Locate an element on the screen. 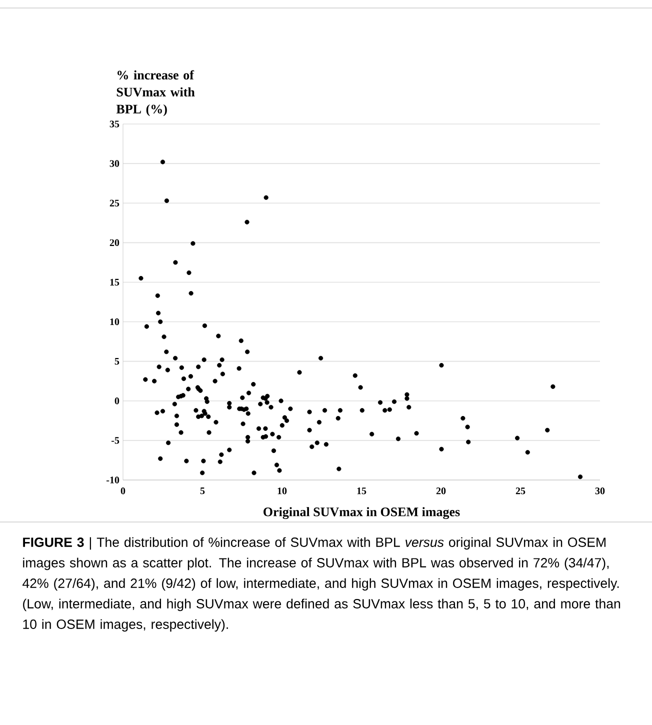 The height and width of the screenshot is (725, 652). x-tick-label: 5 is located at coordinates (202, 491).